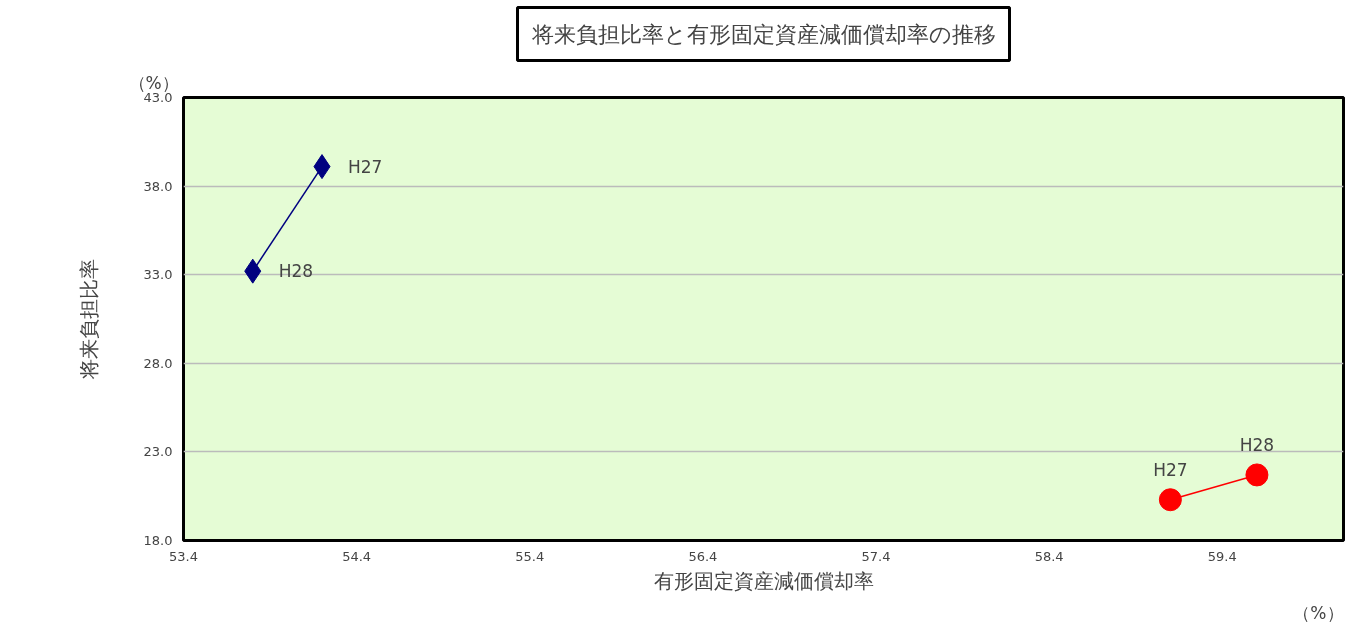 This screenshot has width=1358, height=627. Describe the element at coordinates (158, 452) in the screenshot. I see `y-tick-label: 23.0` at that location.